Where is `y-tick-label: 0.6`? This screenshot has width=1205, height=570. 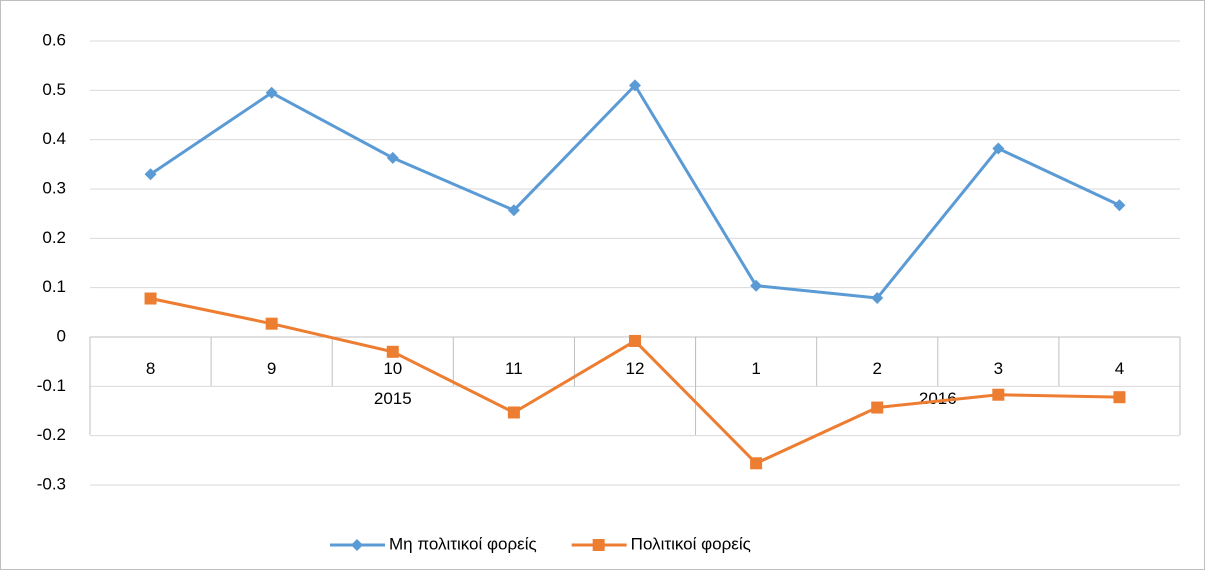
y-tick-label: 0.6 is located at coordinates (54, 39).